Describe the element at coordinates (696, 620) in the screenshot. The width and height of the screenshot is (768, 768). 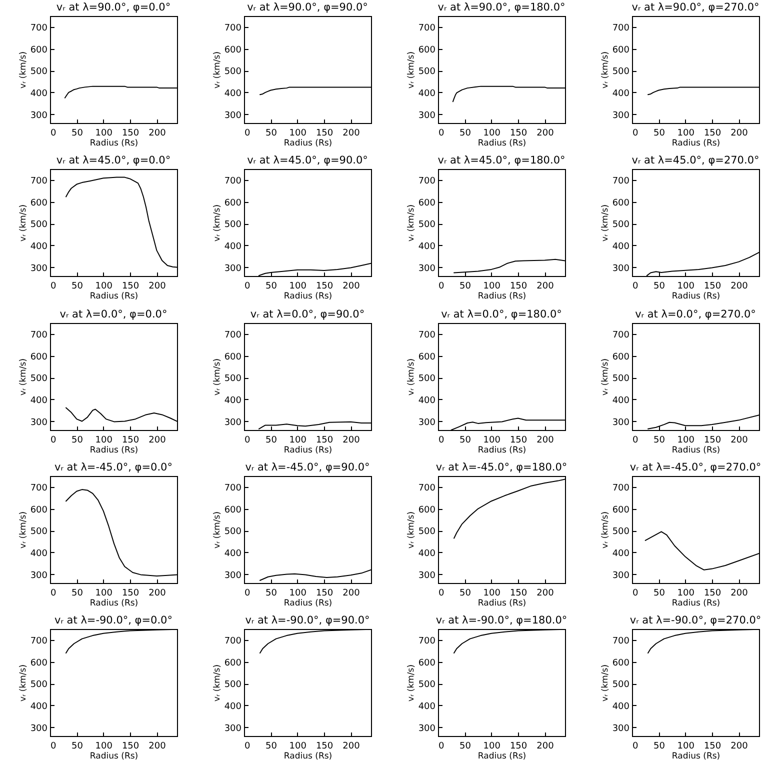
I see `chart-title: vᵣ at λ=-90.0°, φ=270.0°` at that location.